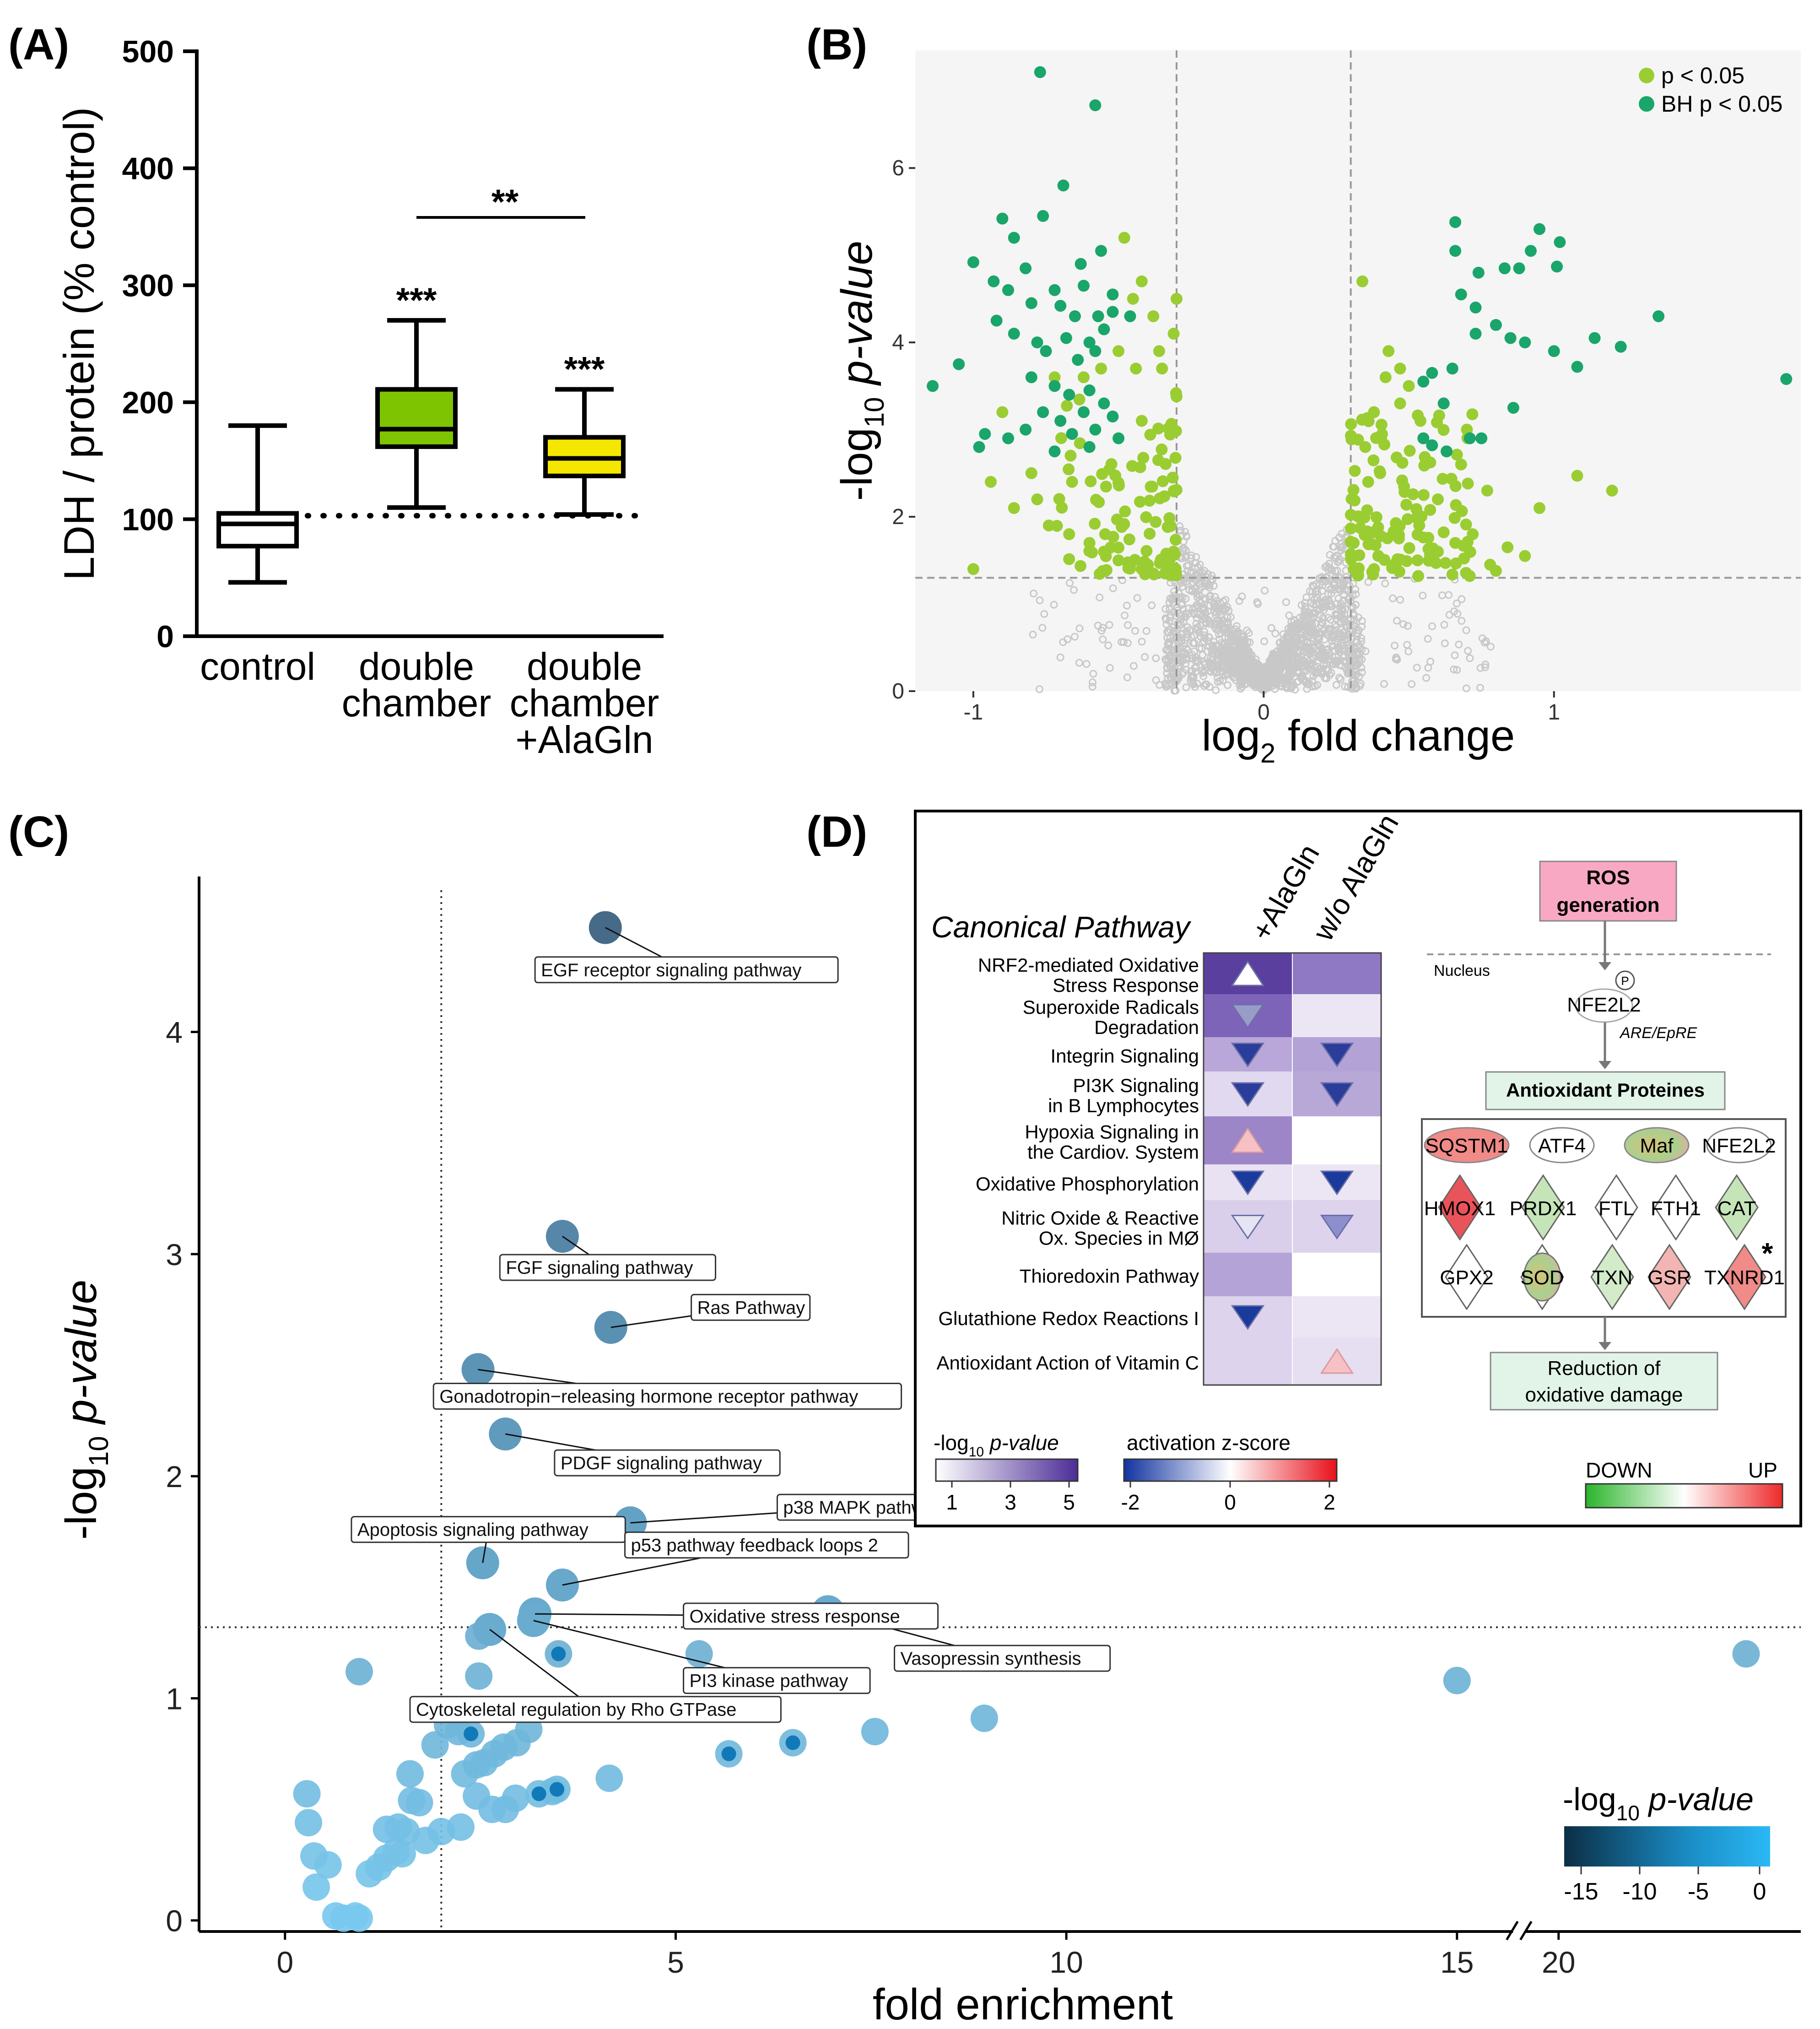  I want to click on legend-marker, so click(1646, 75).